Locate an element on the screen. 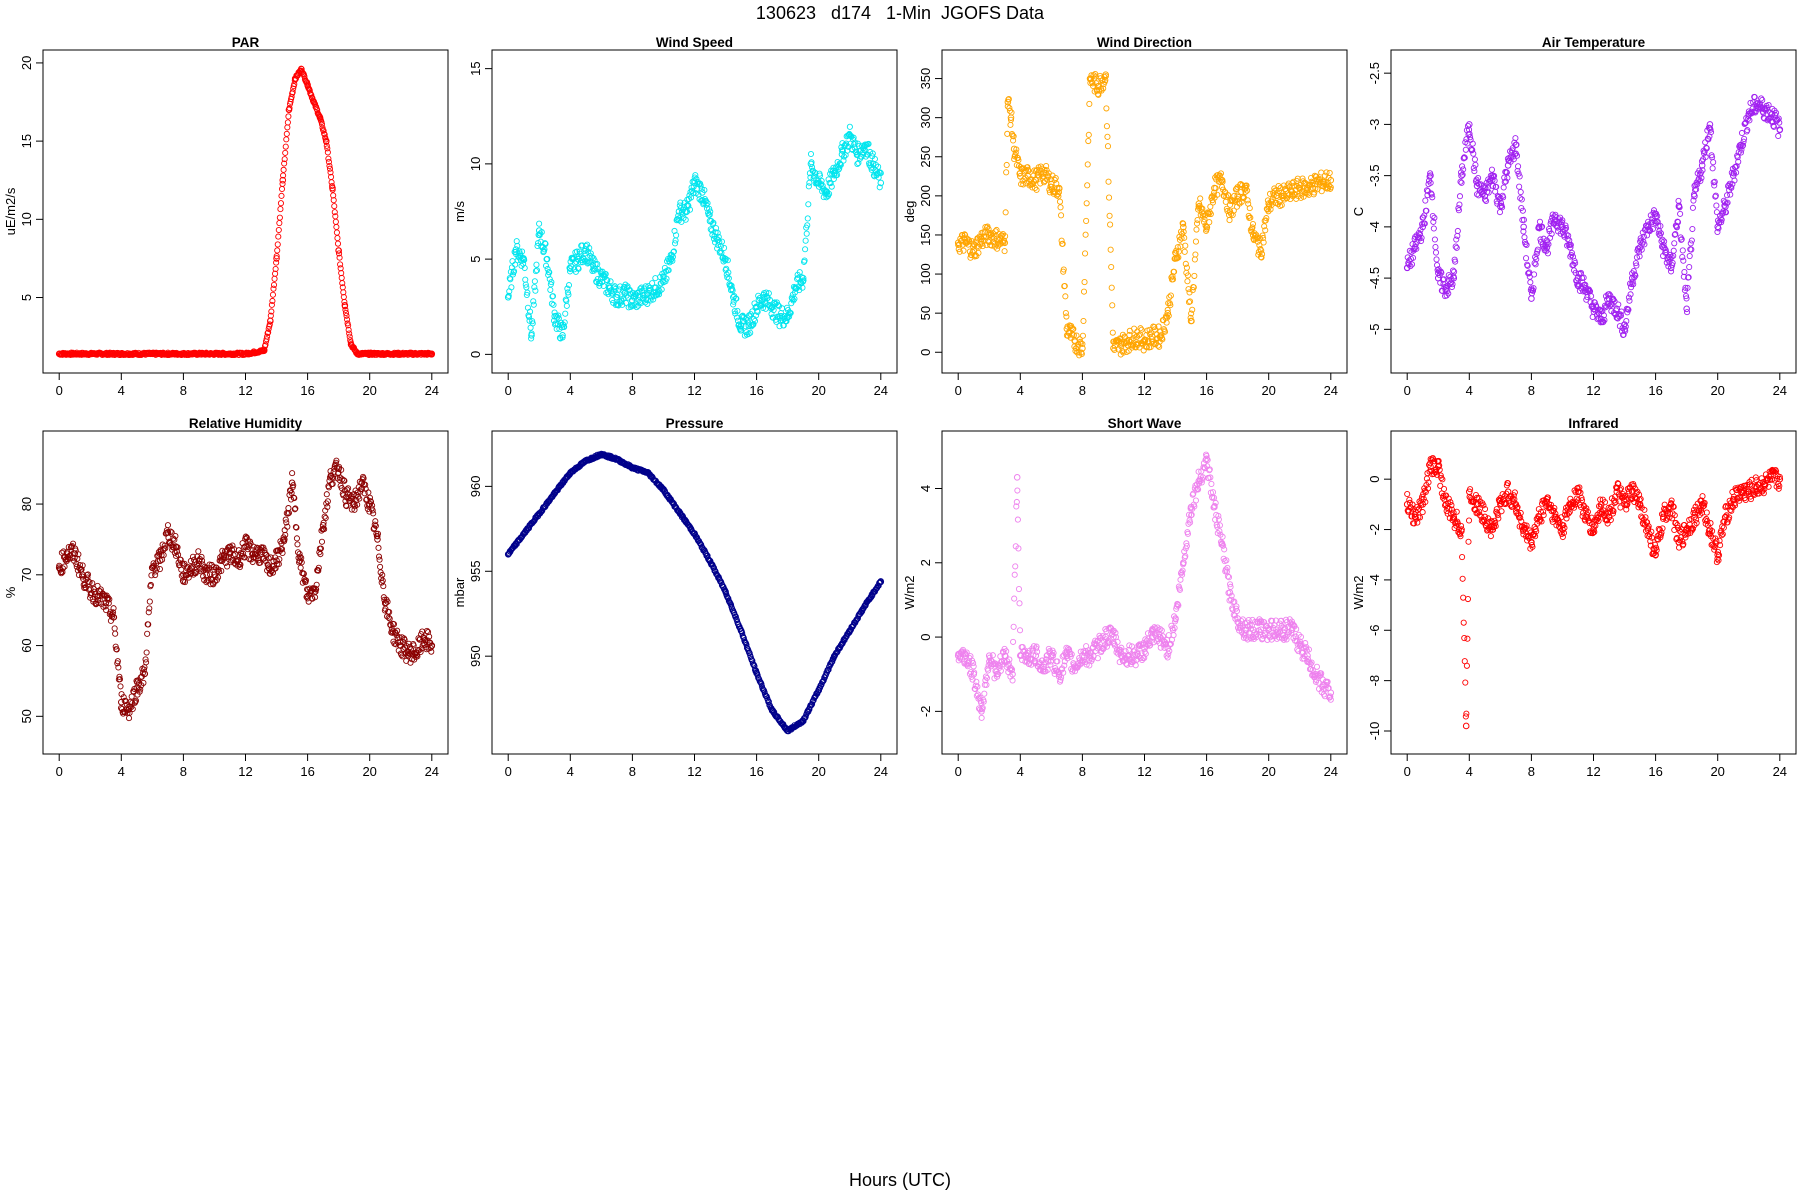  x-tick-label: 12 is located at coordinates (245, 771).